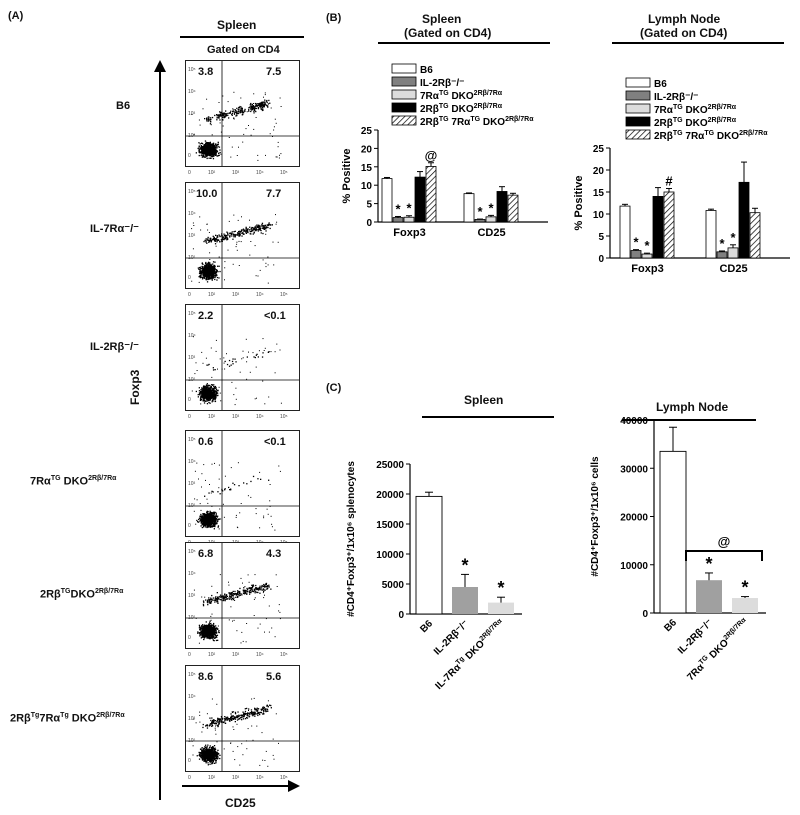  Describe the element at coordinates (240, 803) in the screenshot. I see `cd25-axis-label: CD25` at that location.